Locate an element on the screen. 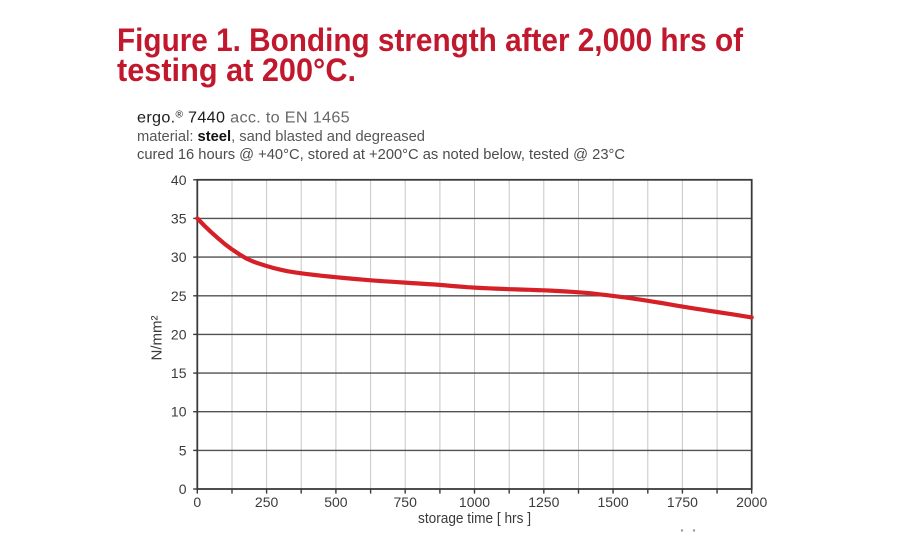 Image resolution: width=900 pixels, height=555 pixels. svg-text: testing at 200°C. is located at coordinates (236, 70).